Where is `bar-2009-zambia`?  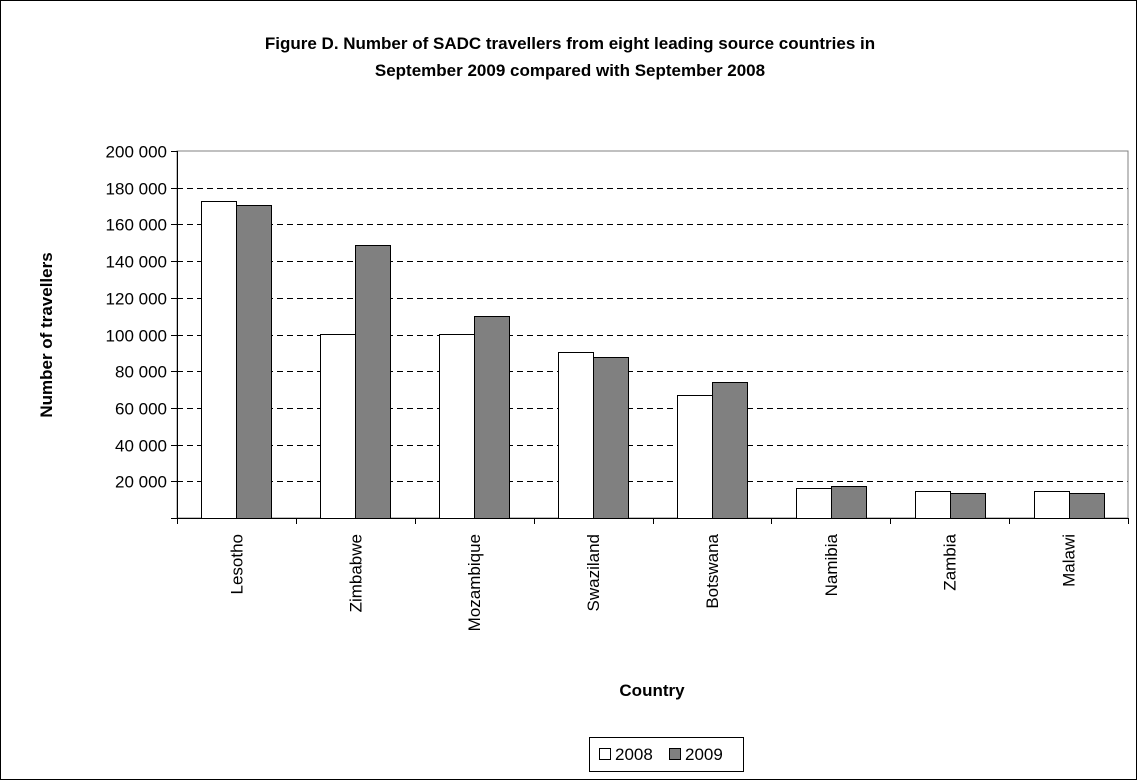
bar-2009-zambia is located at coordinates (968, 506).